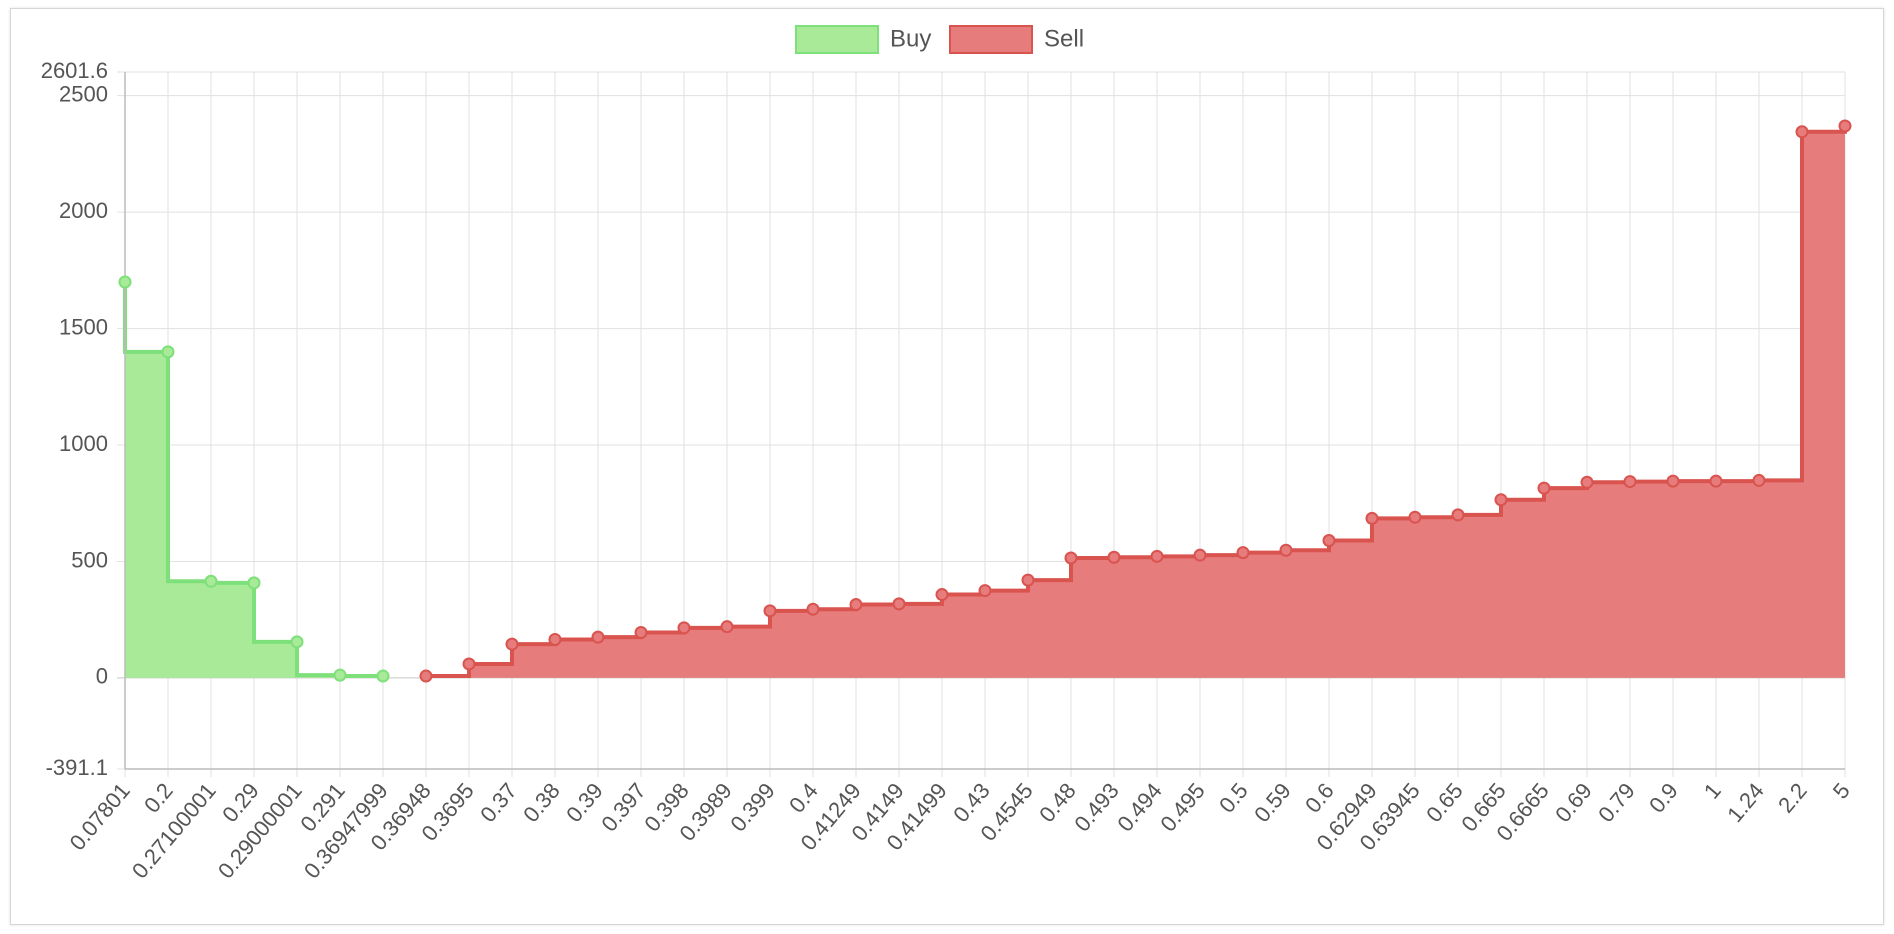 This screenshot has height=934, width=1894. What do you see at coordinates (1096, 807) in the screenshot?
I see `x-tick-label: 0.493` at bounding box center [1096, 807].